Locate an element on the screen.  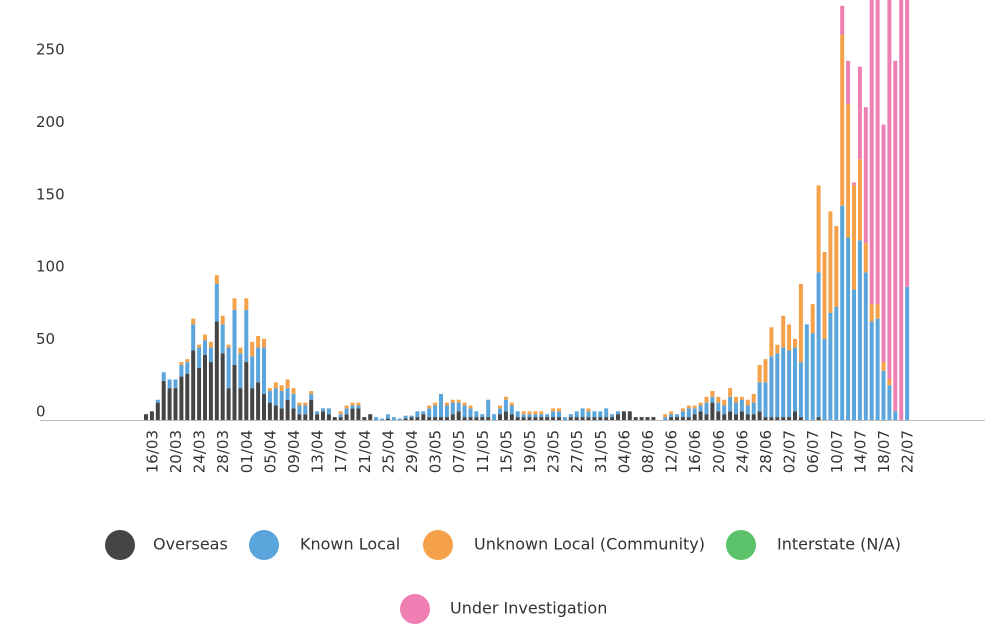
x-tick-label: 20/06 is located at coordinates (719, 451).